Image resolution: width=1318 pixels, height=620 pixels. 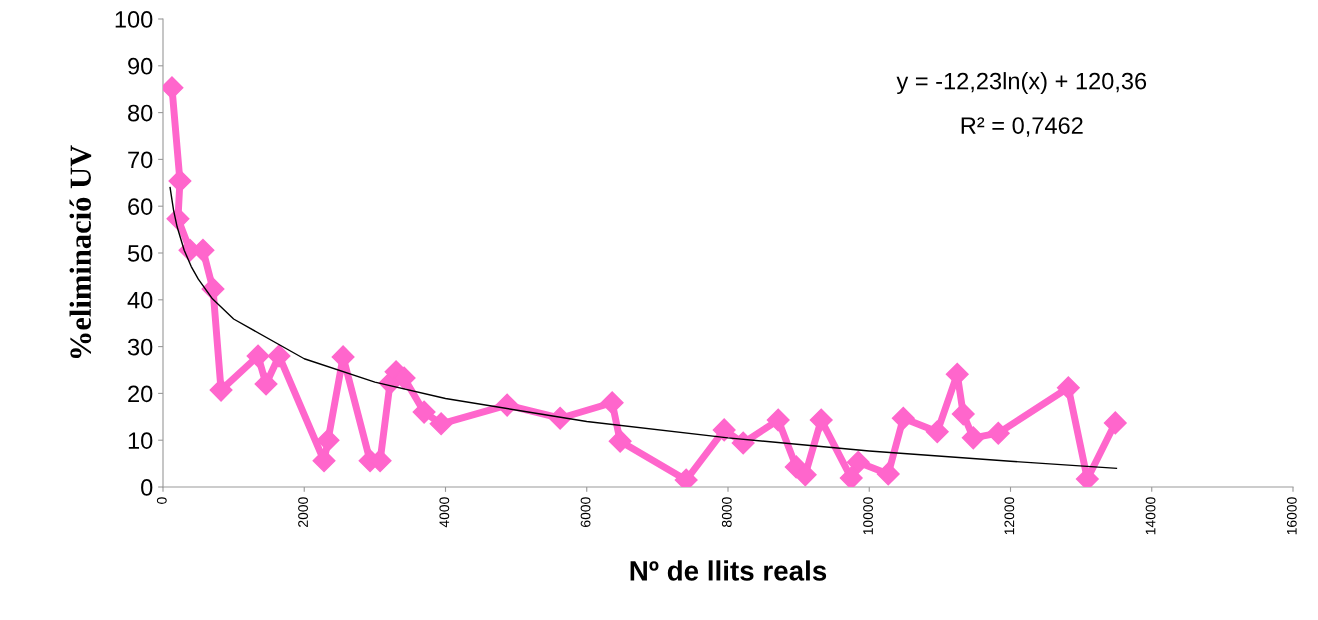 I want to click on x-tick-label: 14000, so click(x=1150, y=516).